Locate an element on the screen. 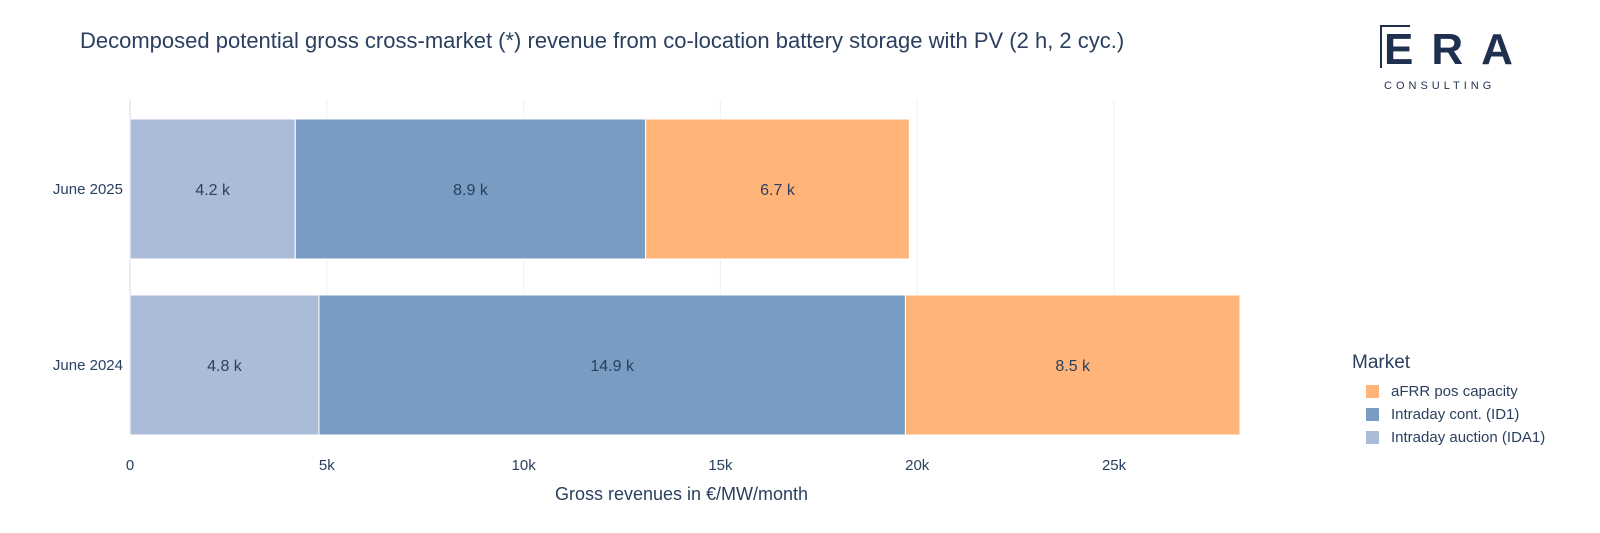 This screenshot has width=1600, height=533. x-tick-label: 10k is located at coordinates (524, 465).